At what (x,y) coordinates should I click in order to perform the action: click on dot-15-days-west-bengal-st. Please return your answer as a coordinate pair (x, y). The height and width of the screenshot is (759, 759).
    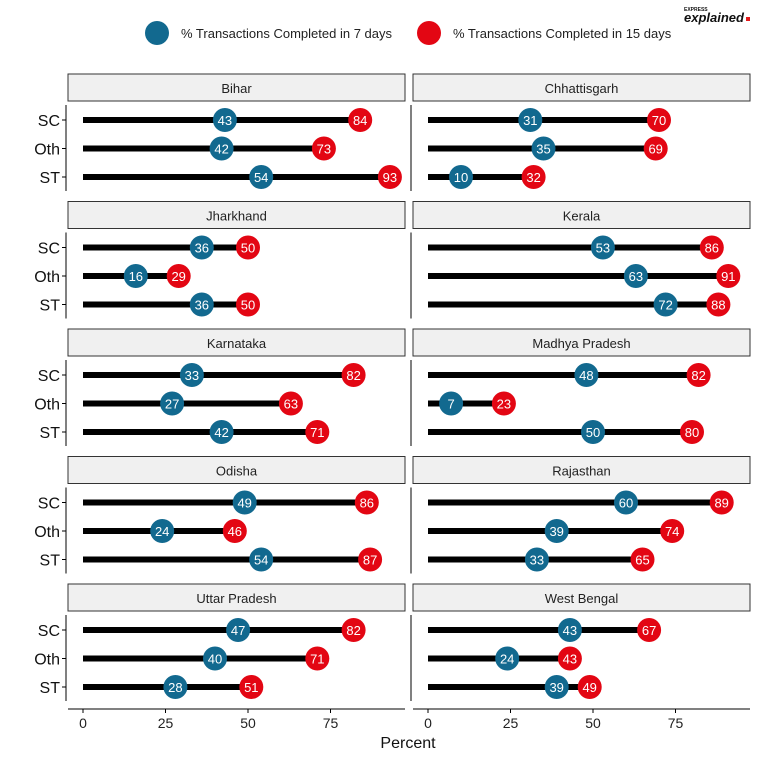
    Looking at the image, I should click on (589, 687).